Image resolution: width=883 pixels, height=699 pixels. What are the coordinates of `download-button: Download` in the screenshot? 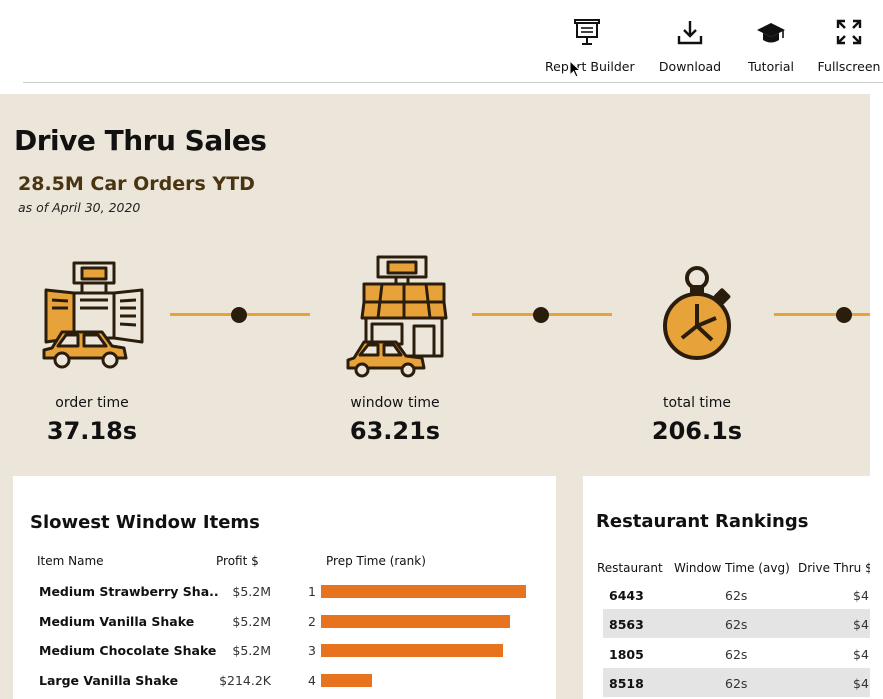 It's located at (690, 46).